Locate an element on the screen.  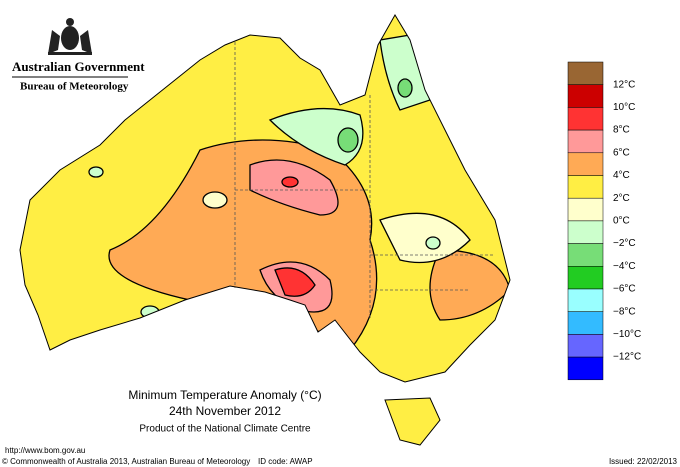
url: http://www.bom.gov.au is located at coordinates (45, 450).